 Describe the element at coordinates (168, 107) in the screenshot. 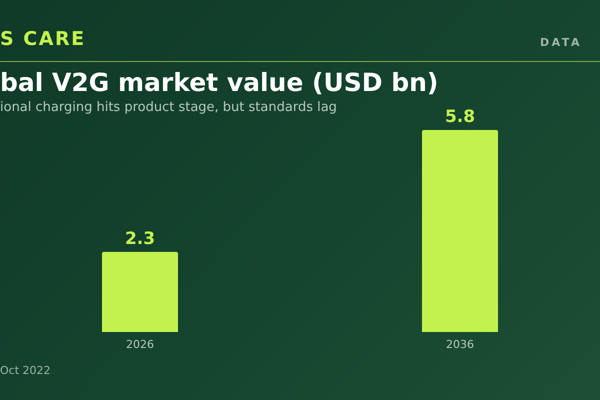

I see `chart-subtitle: ional charging hits product stage, but standards lag` at that location.